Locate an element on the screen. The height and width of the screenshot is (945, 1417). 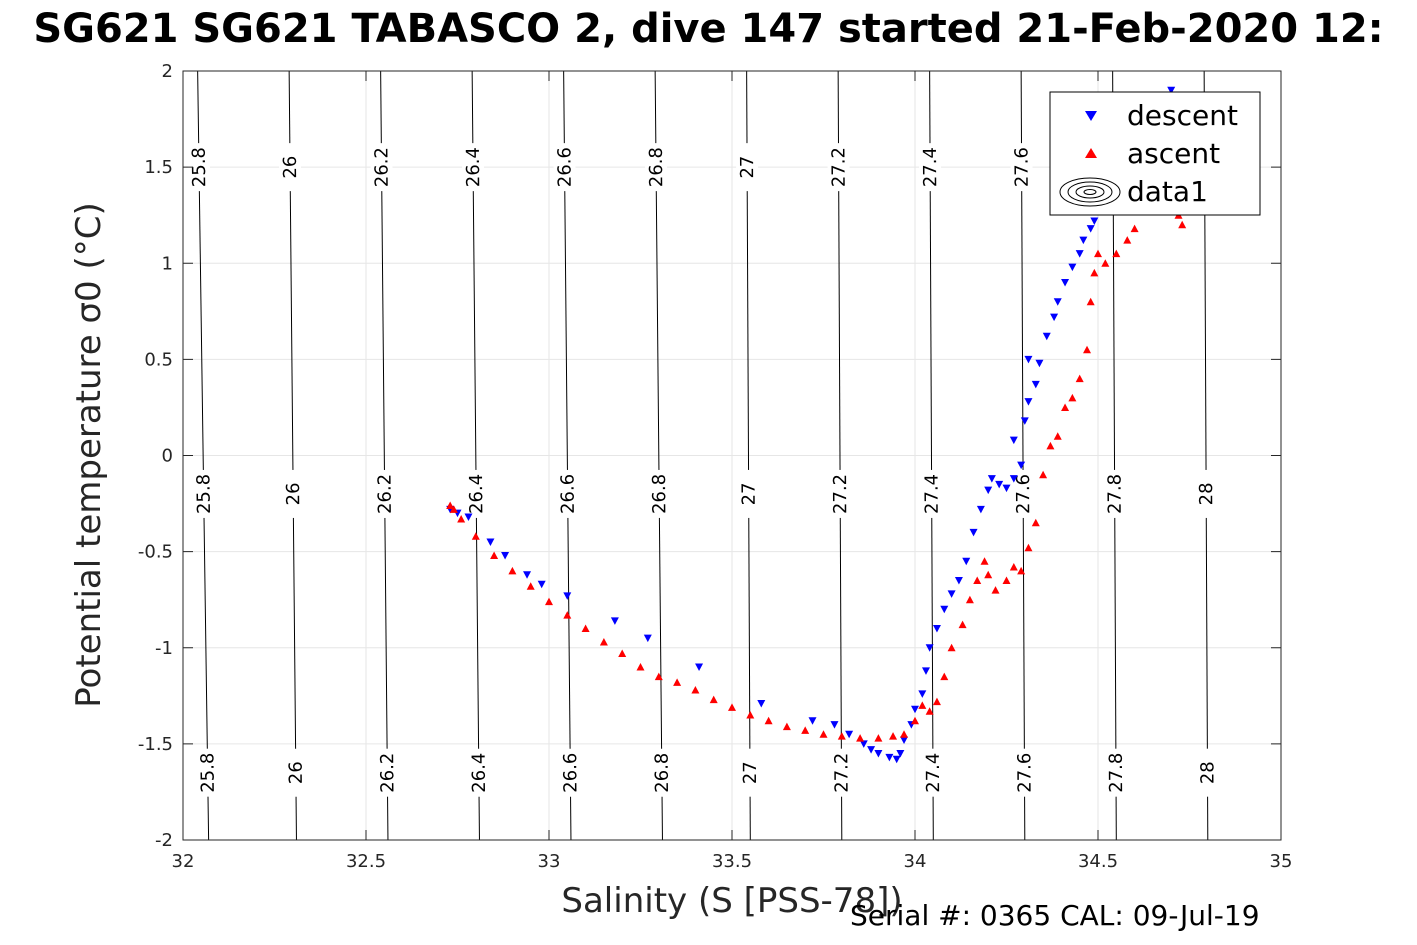
x-tick-label: 34 is located at coordinates (915, 861).